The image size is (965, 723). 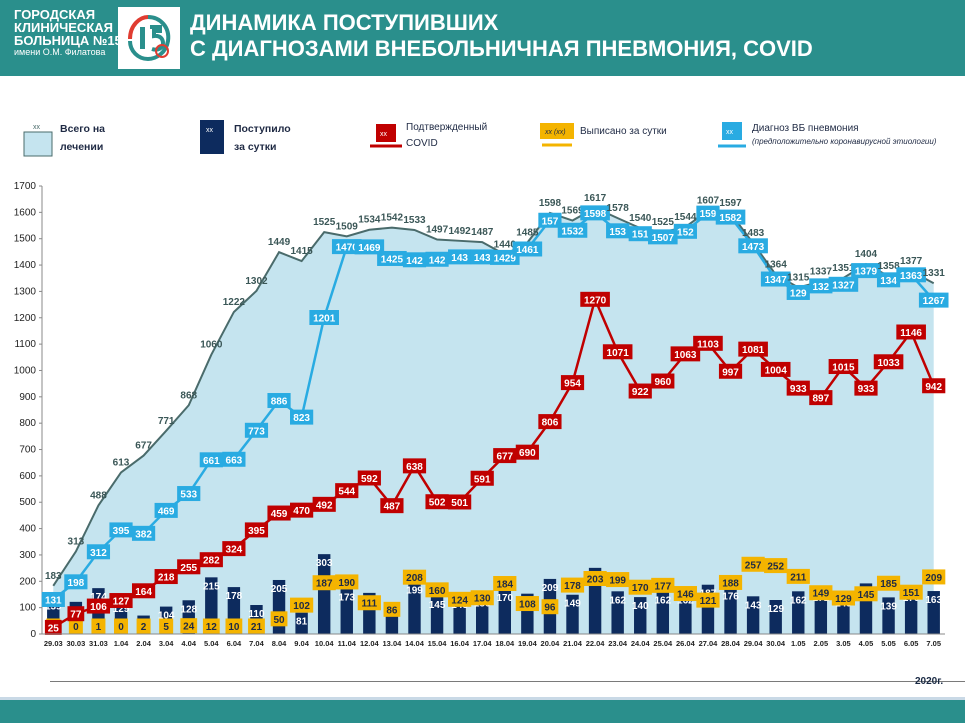 I want to click on footer-divider, so click(x=507, y=681).